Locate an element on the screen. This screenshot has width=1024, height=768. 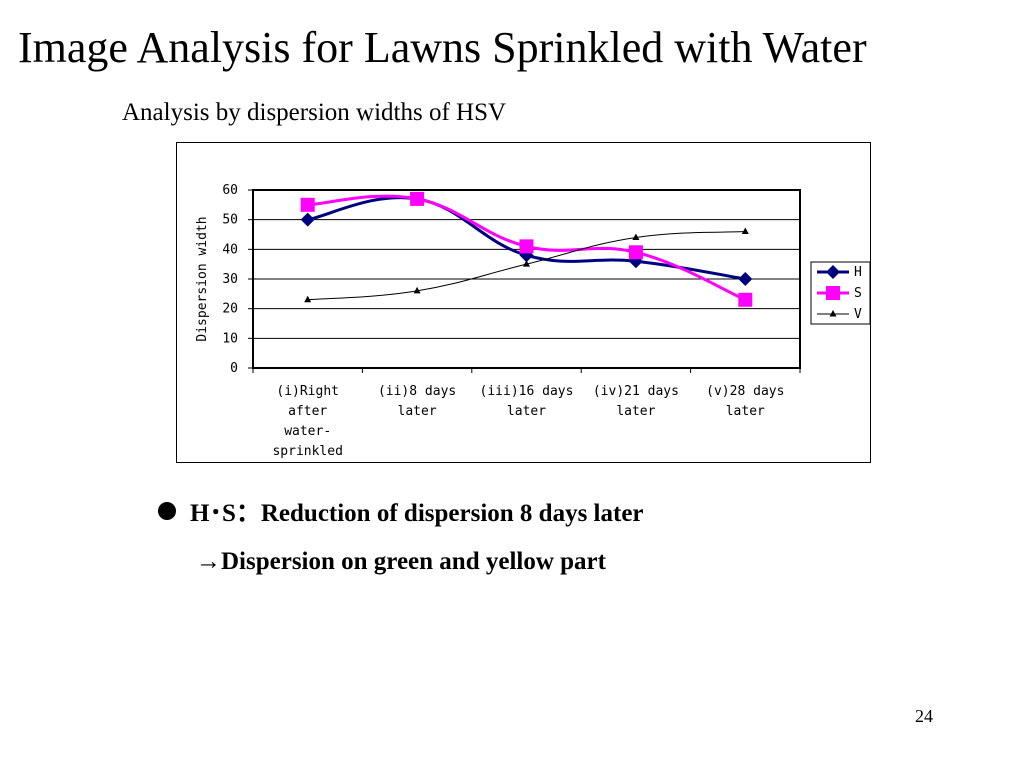
legend-marker-v is located at coordinates (833, 313).